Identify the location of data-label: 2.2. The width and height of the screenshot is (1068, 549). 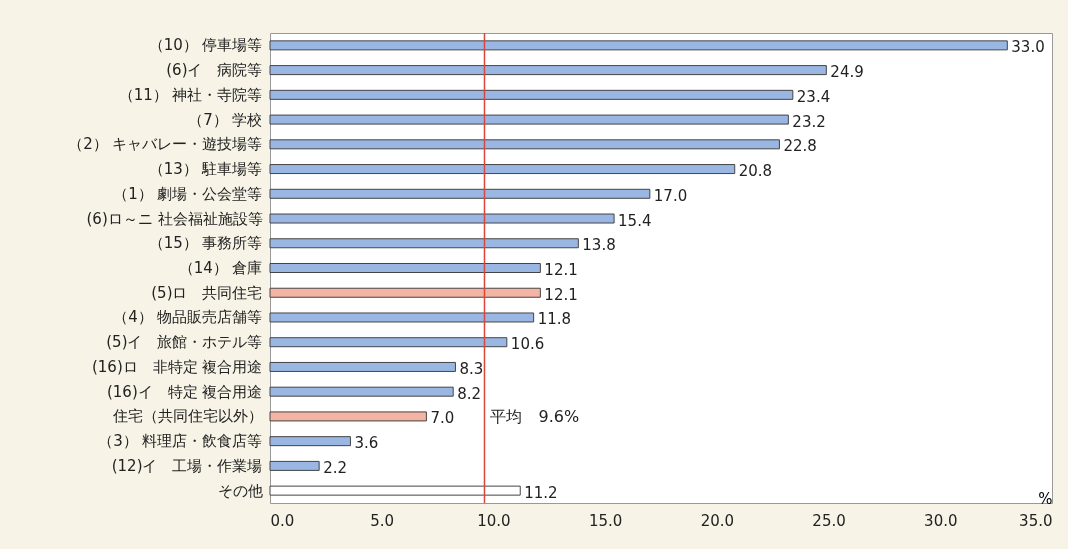
(335, 467).